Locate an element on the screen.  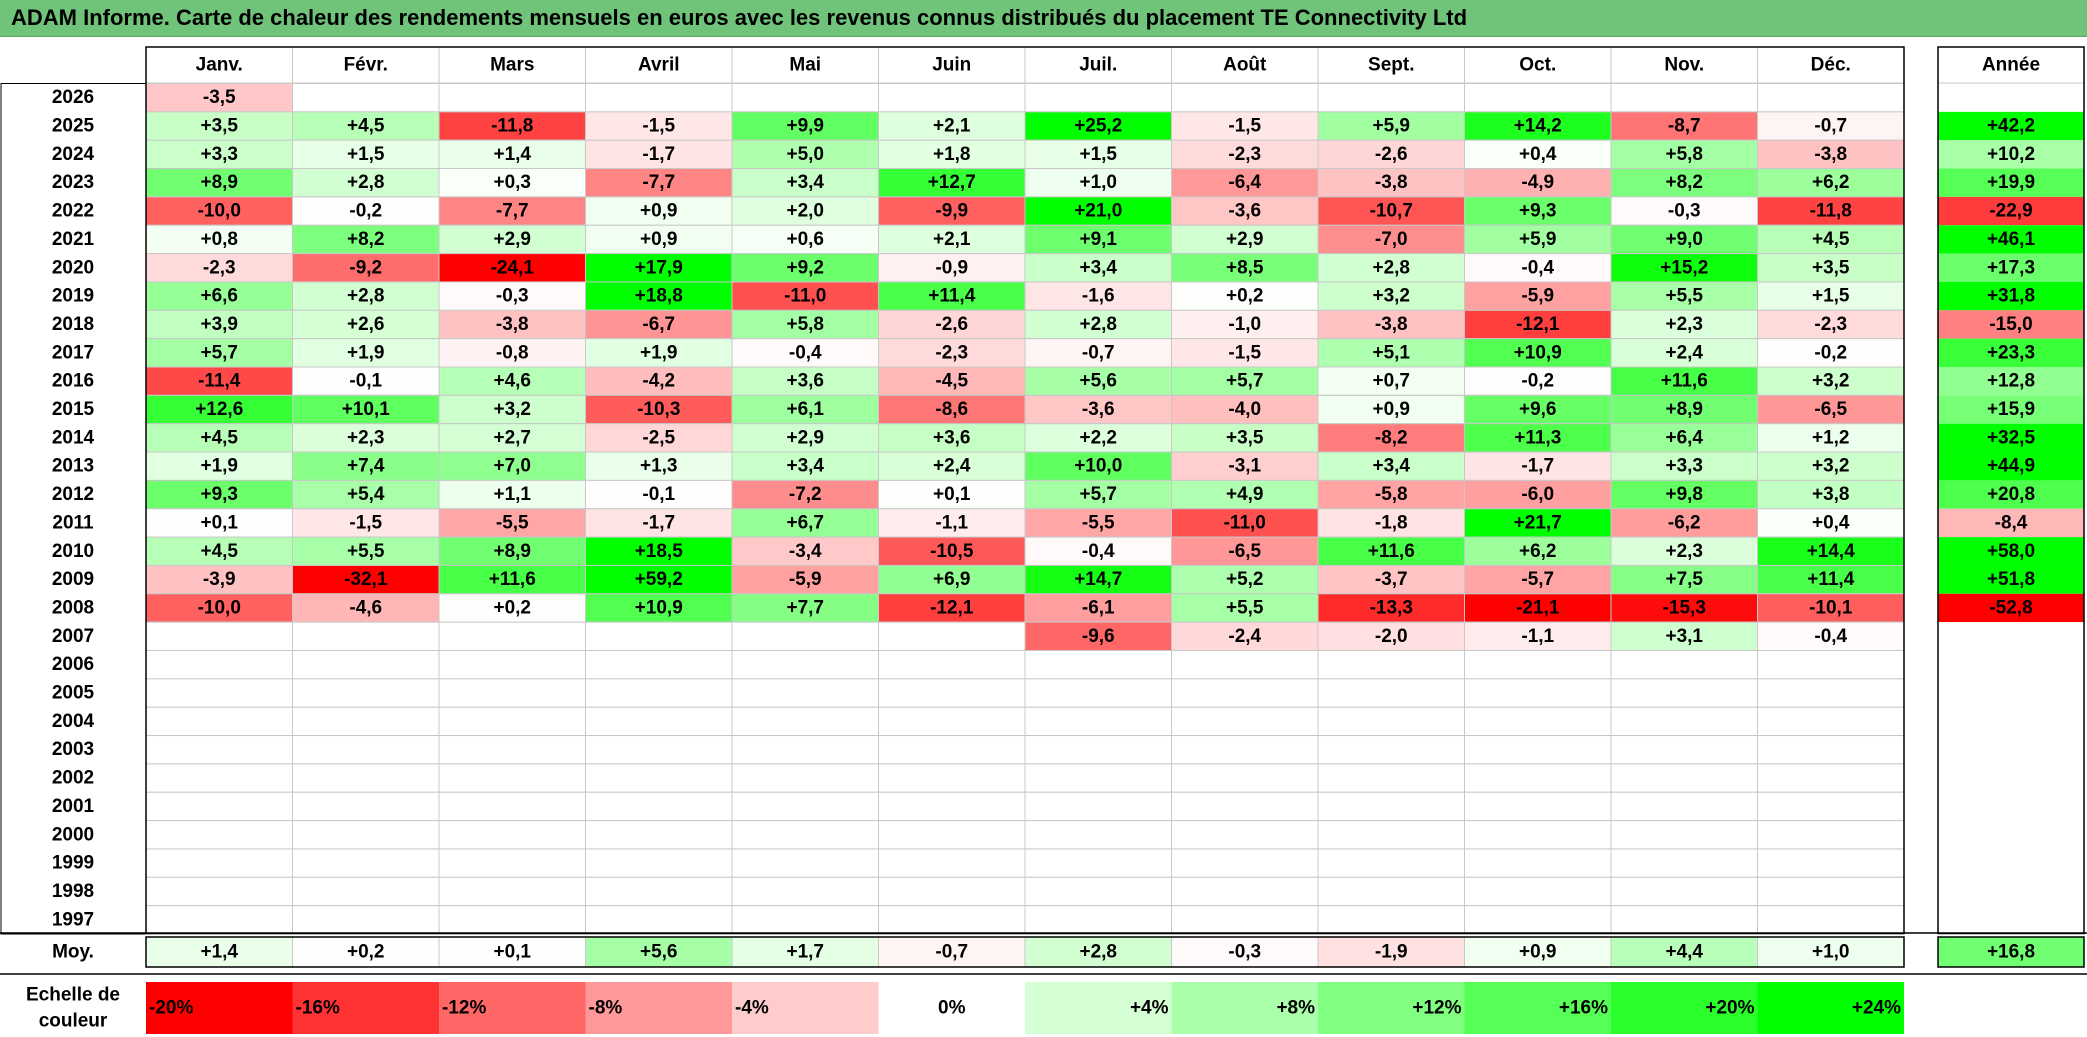
cell-value: +3,6 is located at coordinates (805, 381).